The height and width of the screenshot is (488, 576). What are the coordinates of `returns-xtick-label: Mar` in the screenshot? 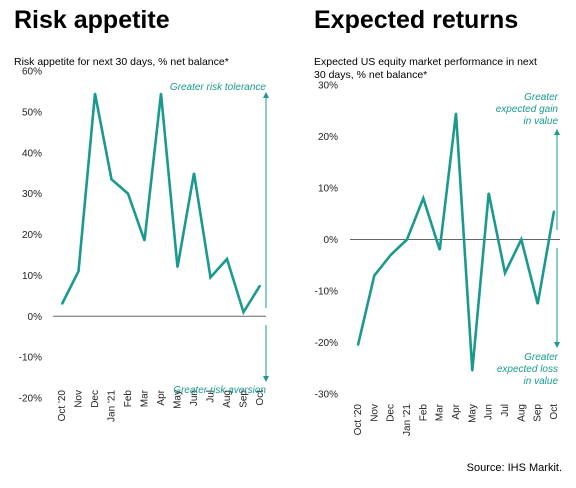 It's located at (440, 412).